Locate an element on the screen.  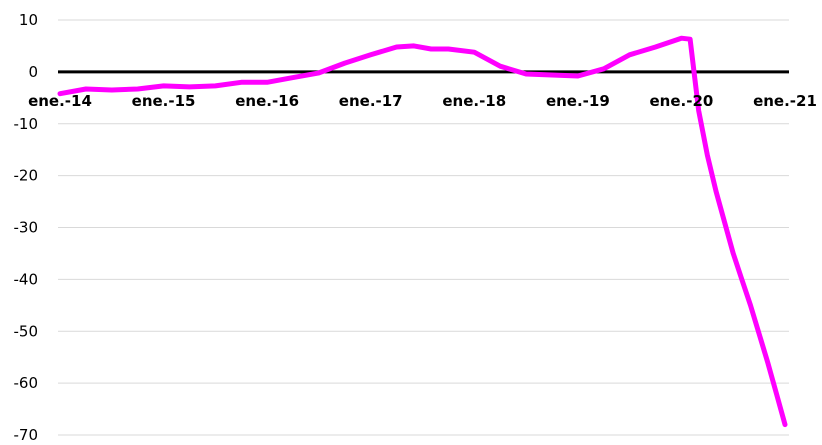
y-tick-label: -30 is located at coordinates (26, 228).